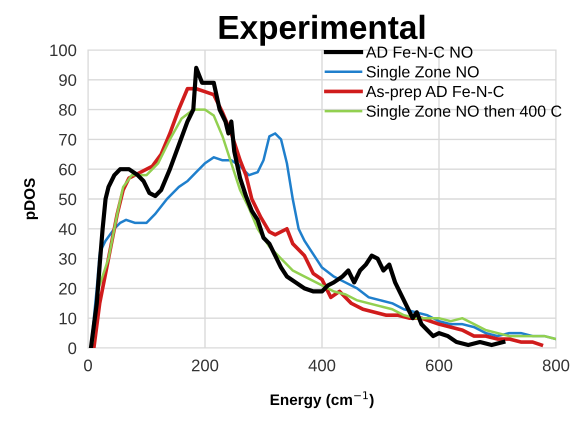  I want to click on y-axis-title: pDOS, so click(31, 199).